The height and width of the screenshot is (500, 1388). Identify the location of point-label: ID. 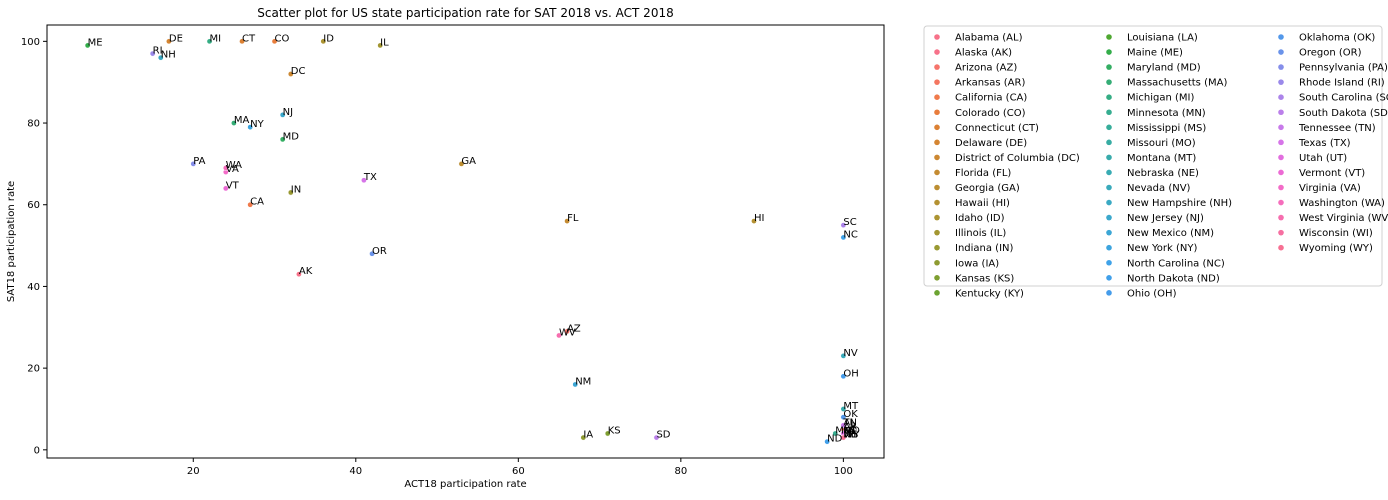
(328, 38).